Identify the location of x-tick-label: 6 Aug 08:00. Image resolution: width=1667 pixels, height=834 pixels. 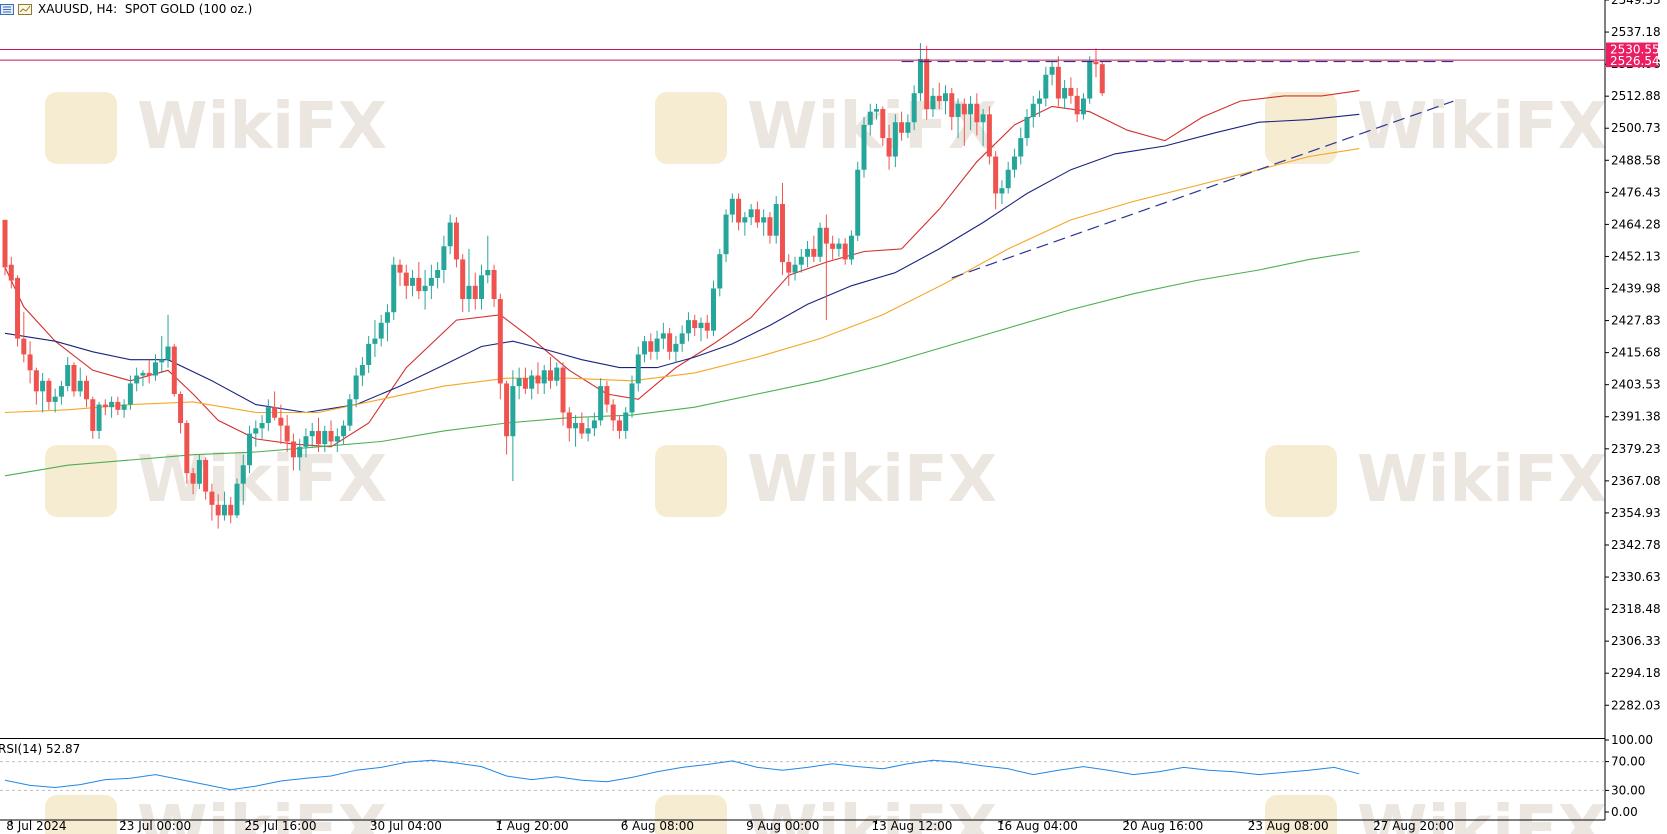
(657, 826).